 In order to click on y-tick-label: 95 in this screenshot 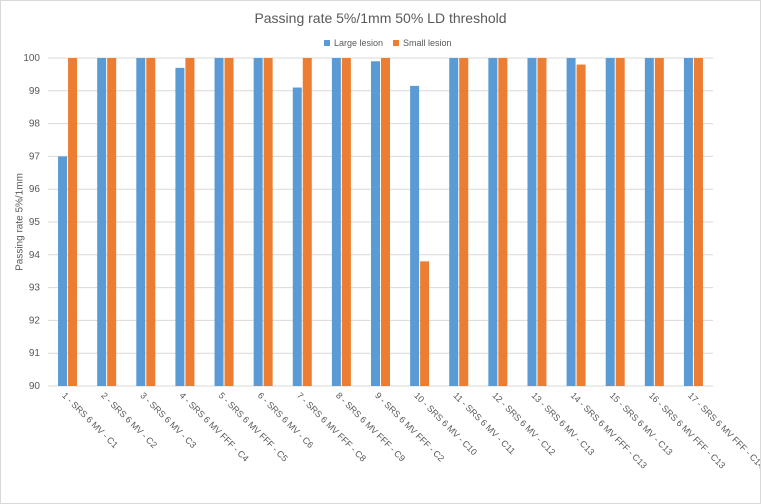, I will do `click(35, 222)`.